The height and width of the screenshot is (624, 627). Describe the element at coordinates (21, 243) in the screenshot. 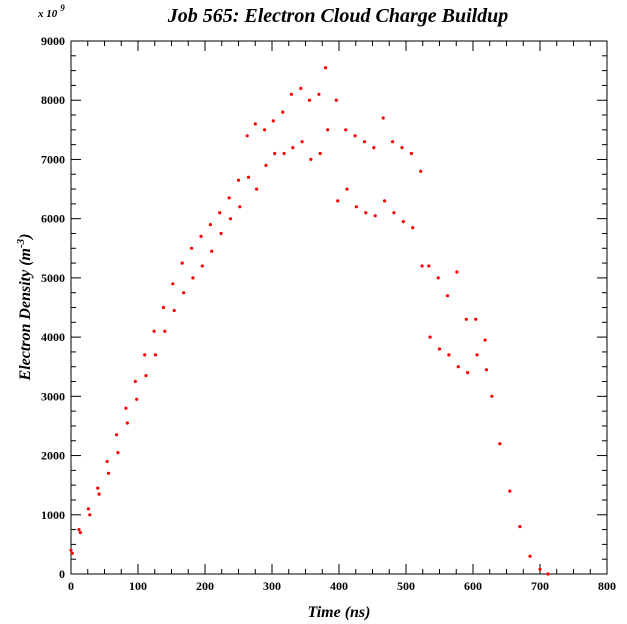

I see `y-axis-label-exponent: -3` at that location.